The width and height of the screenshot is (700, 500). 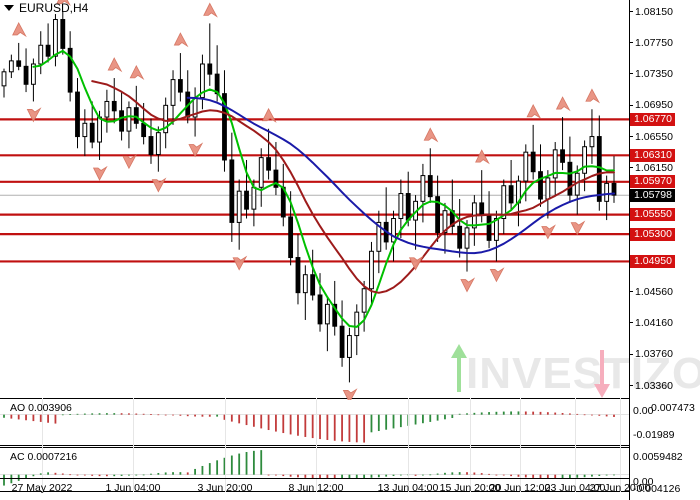 I want to click on symbol-label: EURUSD,H4, so click(x=54, y=8).